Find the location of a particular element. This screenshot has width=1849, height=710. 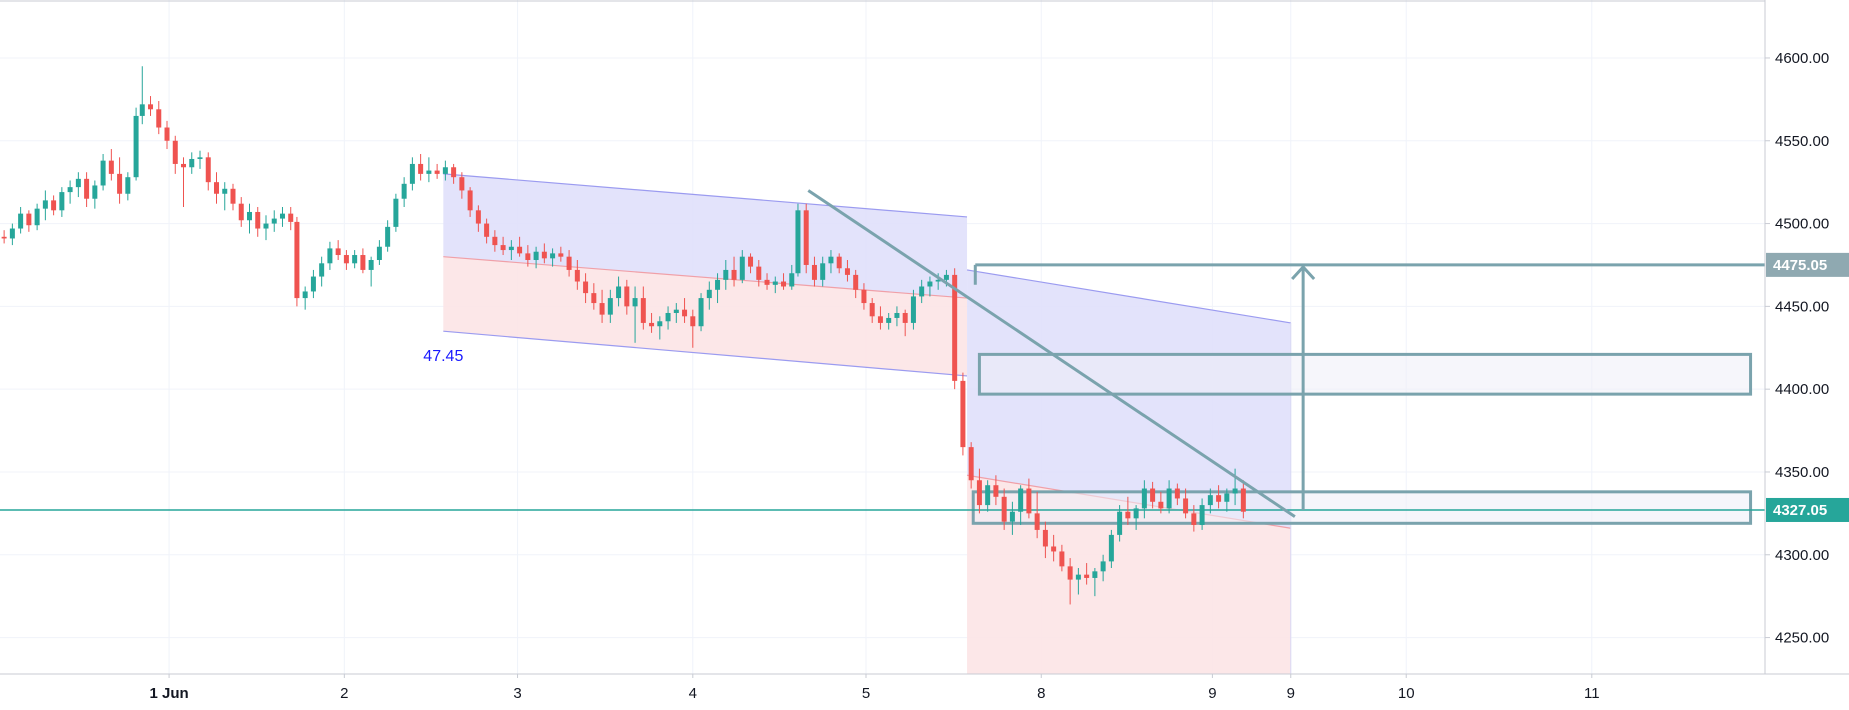

x-tick-label: 8 is located at coordinates (1041, 693).